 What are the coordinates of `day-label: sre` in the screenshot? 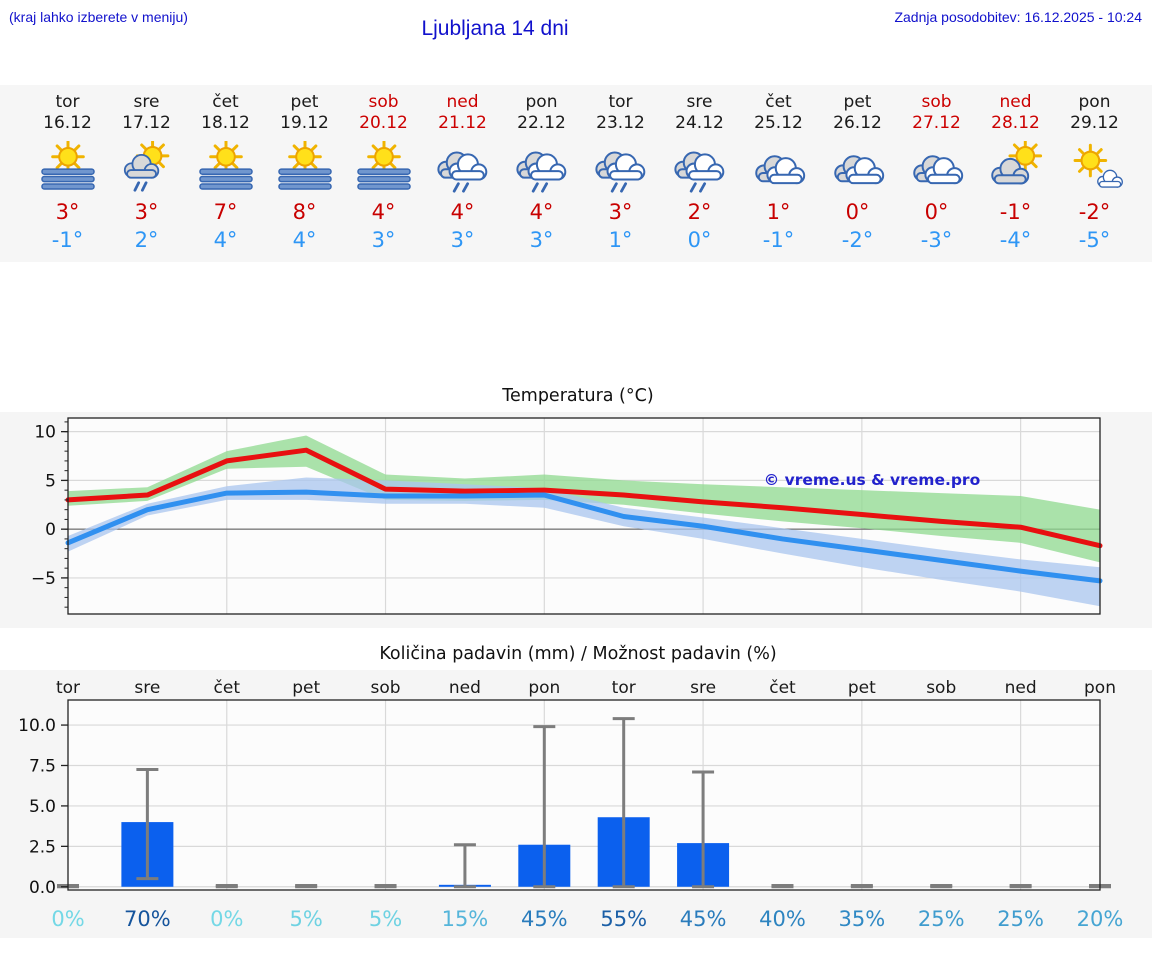 It's located at (147, 688).